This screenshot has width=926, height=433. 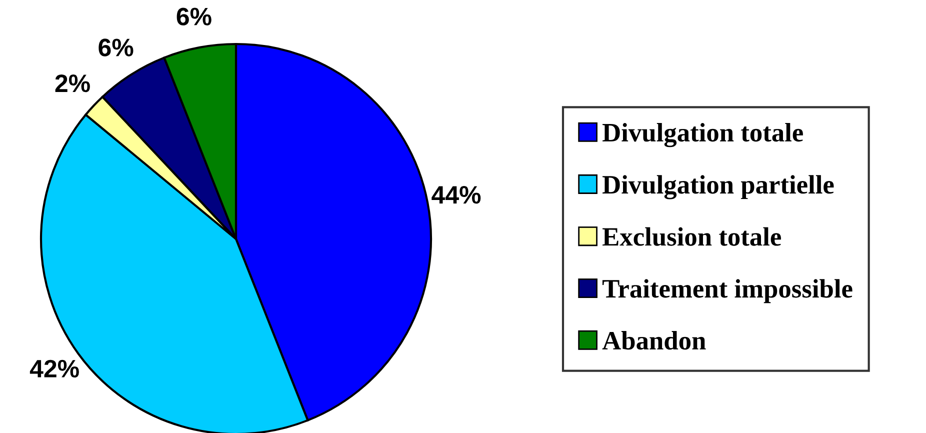 What do you see at coordinates (718, 187) in the screenshot?
I see `legend-label: Divulgation partielle` at bounding box center [718, 187].